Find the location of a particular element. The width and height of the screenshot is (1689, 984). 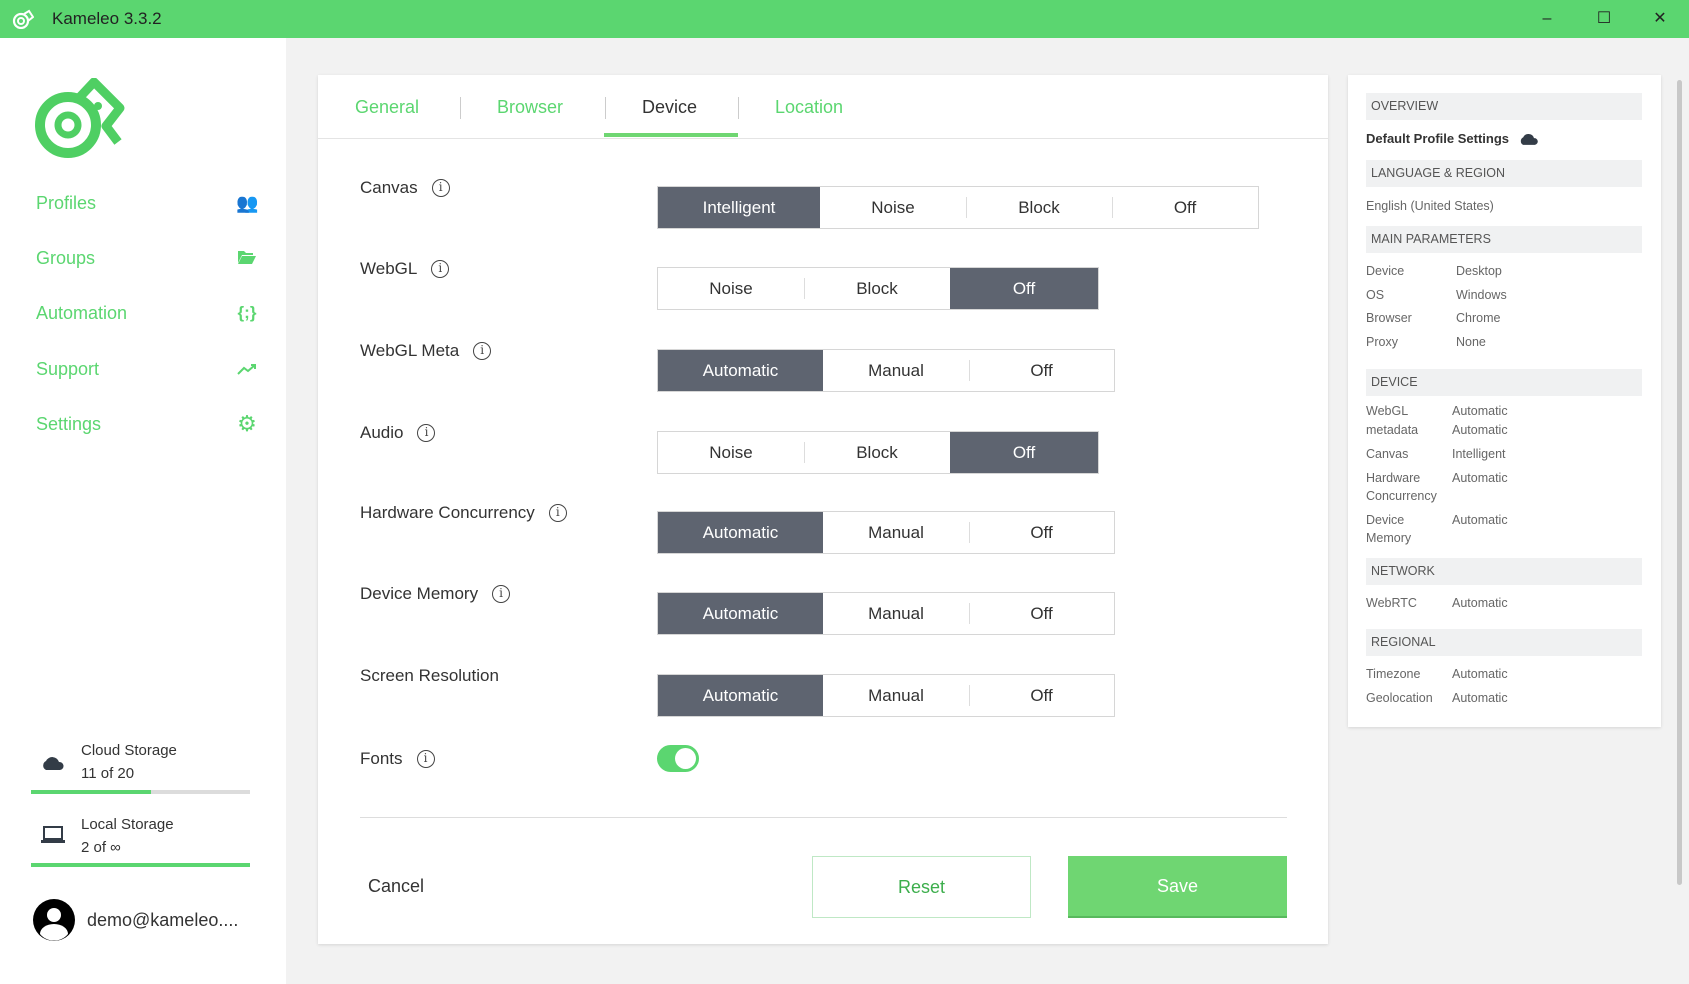

setting-label: Audio i is located at coordinates (398, 433).